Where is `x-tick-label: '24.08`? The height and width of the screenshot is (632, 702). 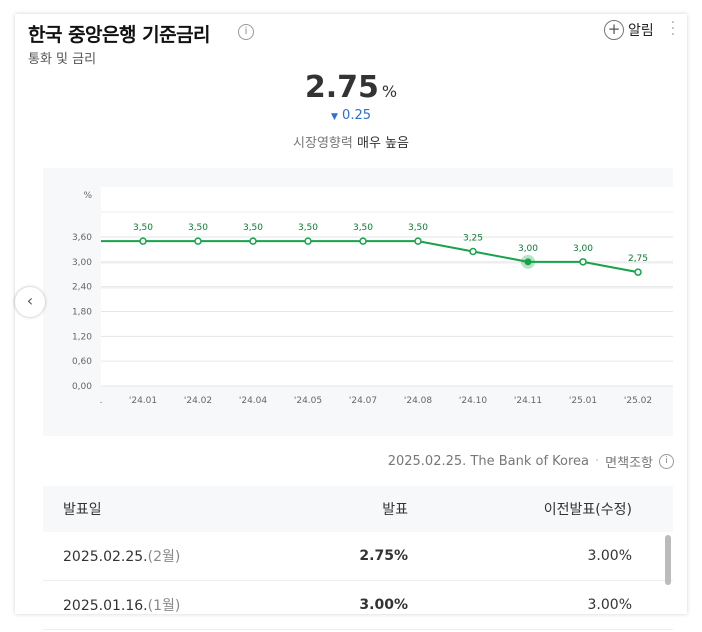 x-tick-label: '24.08 is located at coordinates (418, 401).